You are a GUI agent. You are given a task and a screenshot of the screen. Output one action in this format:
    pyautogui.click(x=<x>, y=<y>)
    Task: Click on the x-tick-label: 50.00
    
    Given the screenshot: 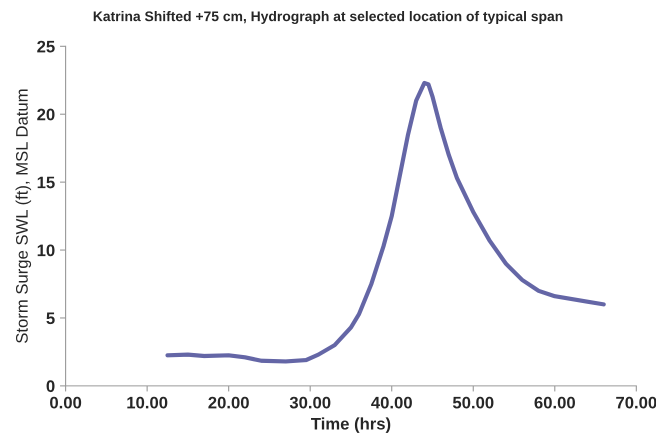 What is the action you would take?
    pyautogui.click(x=473, y=402)
    